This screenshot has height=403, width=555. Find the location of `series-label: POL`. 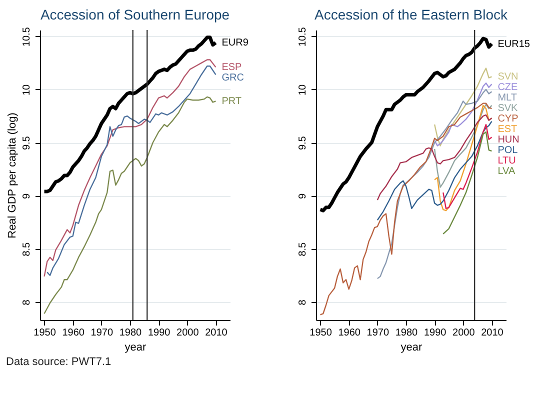

series-label: POL is located at coordinates (508, 150).